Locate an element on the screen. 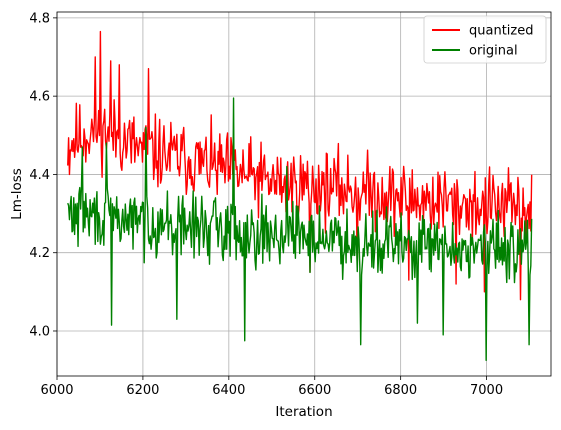  y-axis-ticks: 4.0 4.2 4.4 4.6 4.8 is located at coordinates (43, 175).